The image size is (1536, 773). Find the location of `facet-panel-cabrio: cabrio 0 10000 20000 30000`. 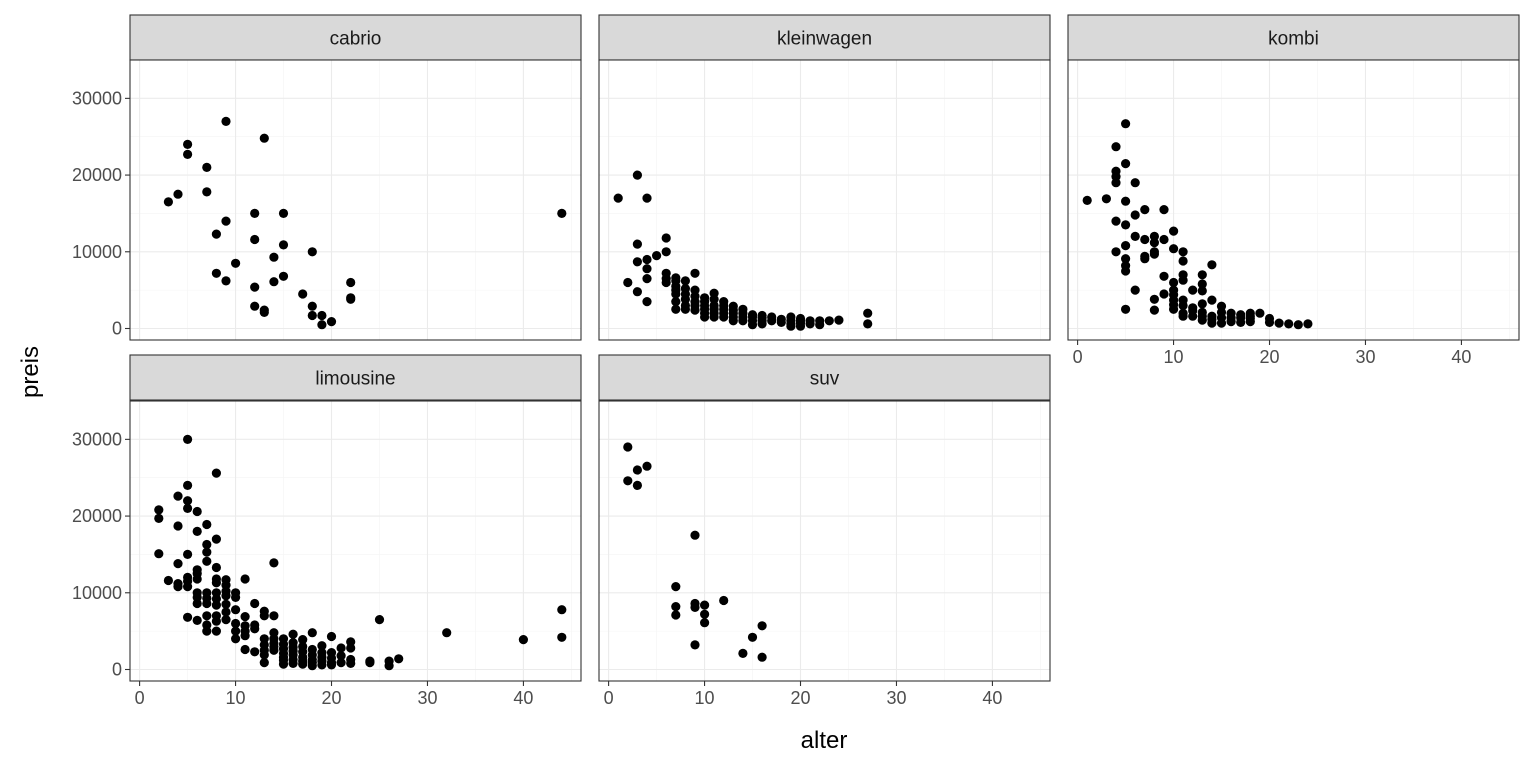

facet-panel-cabrio: cabrio 0 10000 20000 30000 is located at coordinates (327, 177).